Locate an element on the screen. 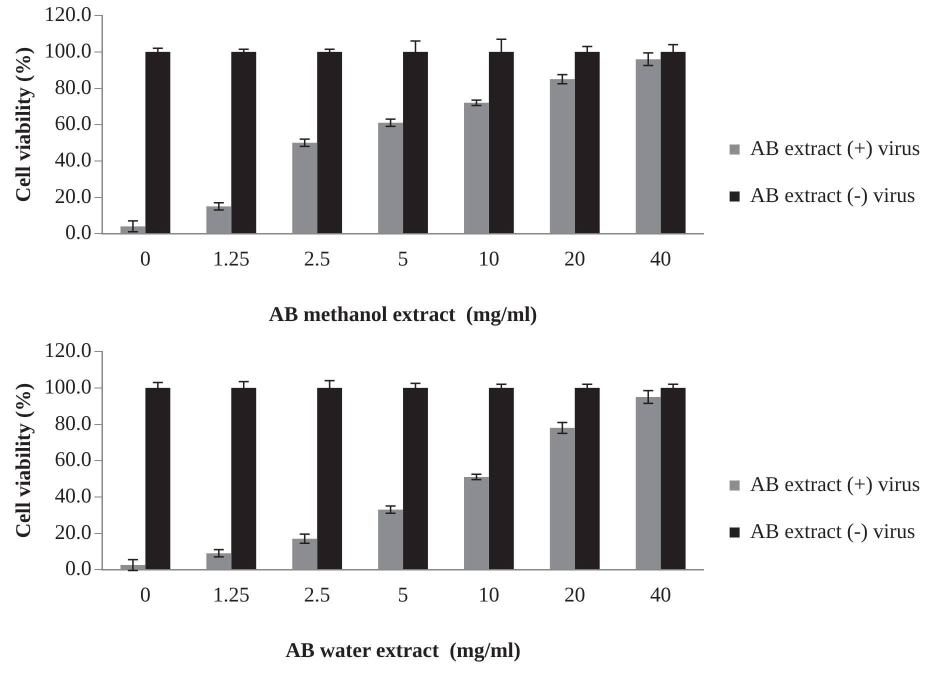 The width and height of the screenshot is (950, 677). x-axis-title: AB water extract (mg/ml) is located at coordinates (403, 650).